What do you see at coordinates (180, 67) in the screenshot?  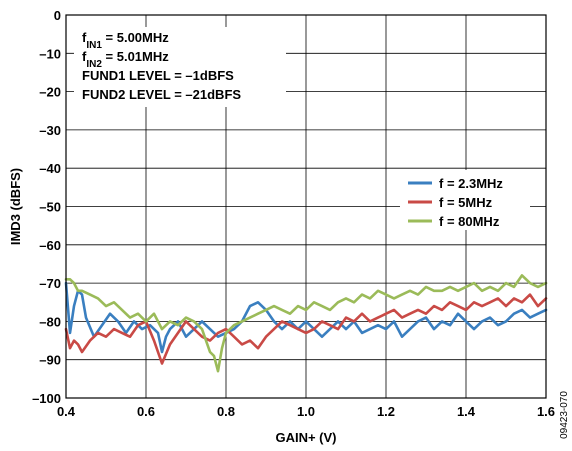 I see `annotation-background` at bounding box center [180, 67].